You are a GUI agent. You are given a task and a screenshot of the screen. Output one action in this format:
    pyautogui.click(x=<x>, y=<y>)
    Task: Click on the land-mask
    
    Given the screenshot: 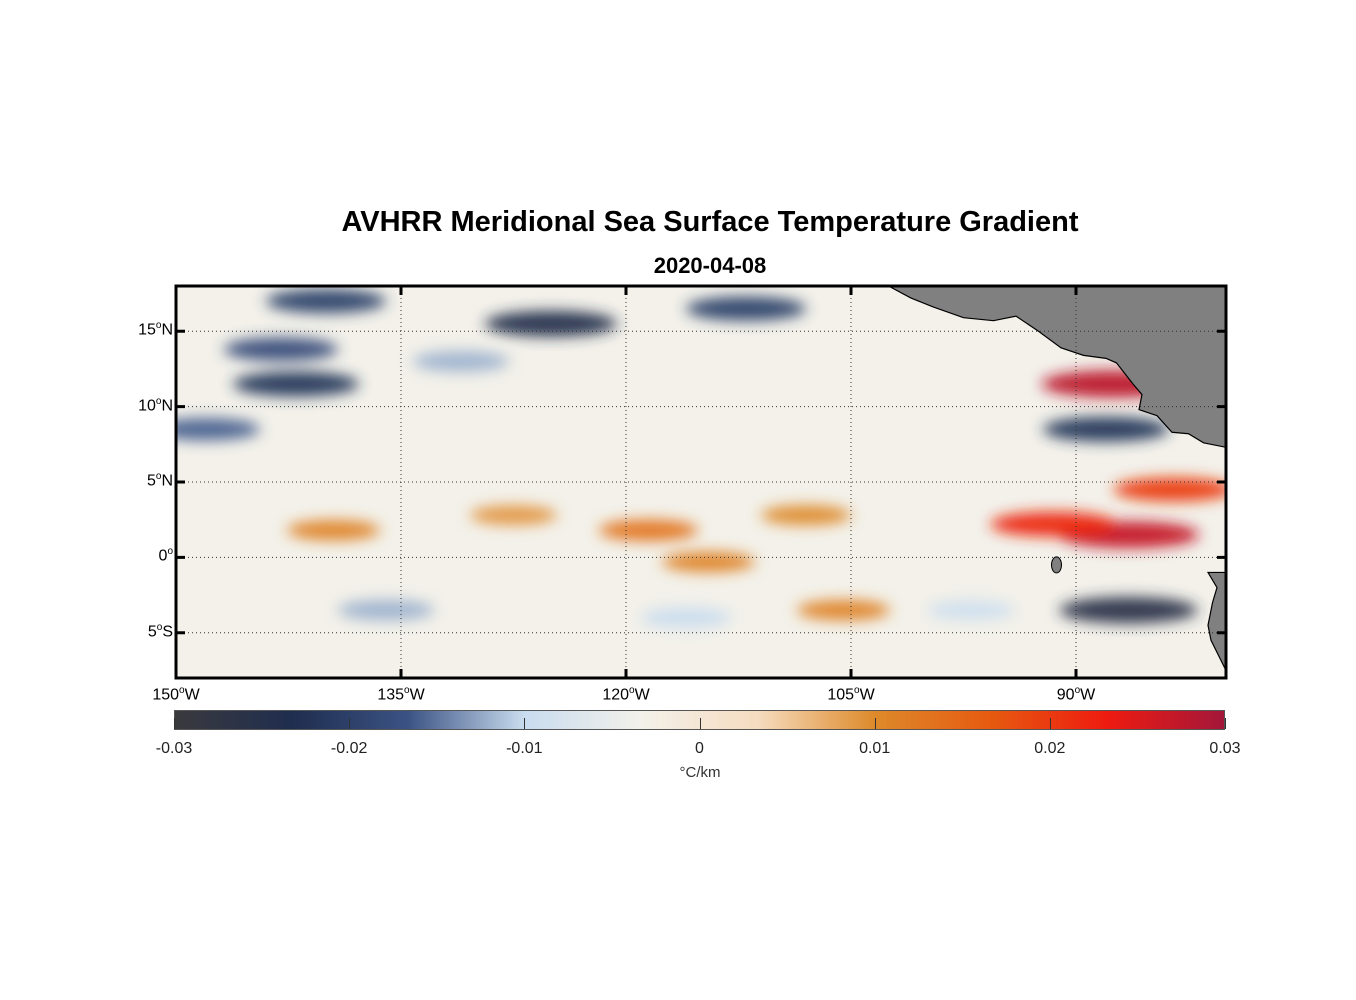 What is the action you would take?
    pyautogui.click(x=1057, y=482)
    